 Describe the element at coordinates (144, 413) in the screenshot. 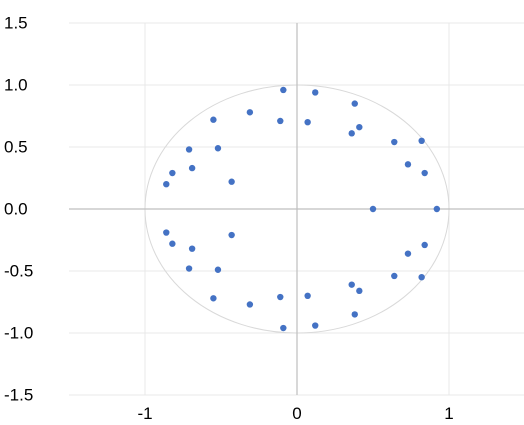

I see `x-tick-label: -1` at that location.